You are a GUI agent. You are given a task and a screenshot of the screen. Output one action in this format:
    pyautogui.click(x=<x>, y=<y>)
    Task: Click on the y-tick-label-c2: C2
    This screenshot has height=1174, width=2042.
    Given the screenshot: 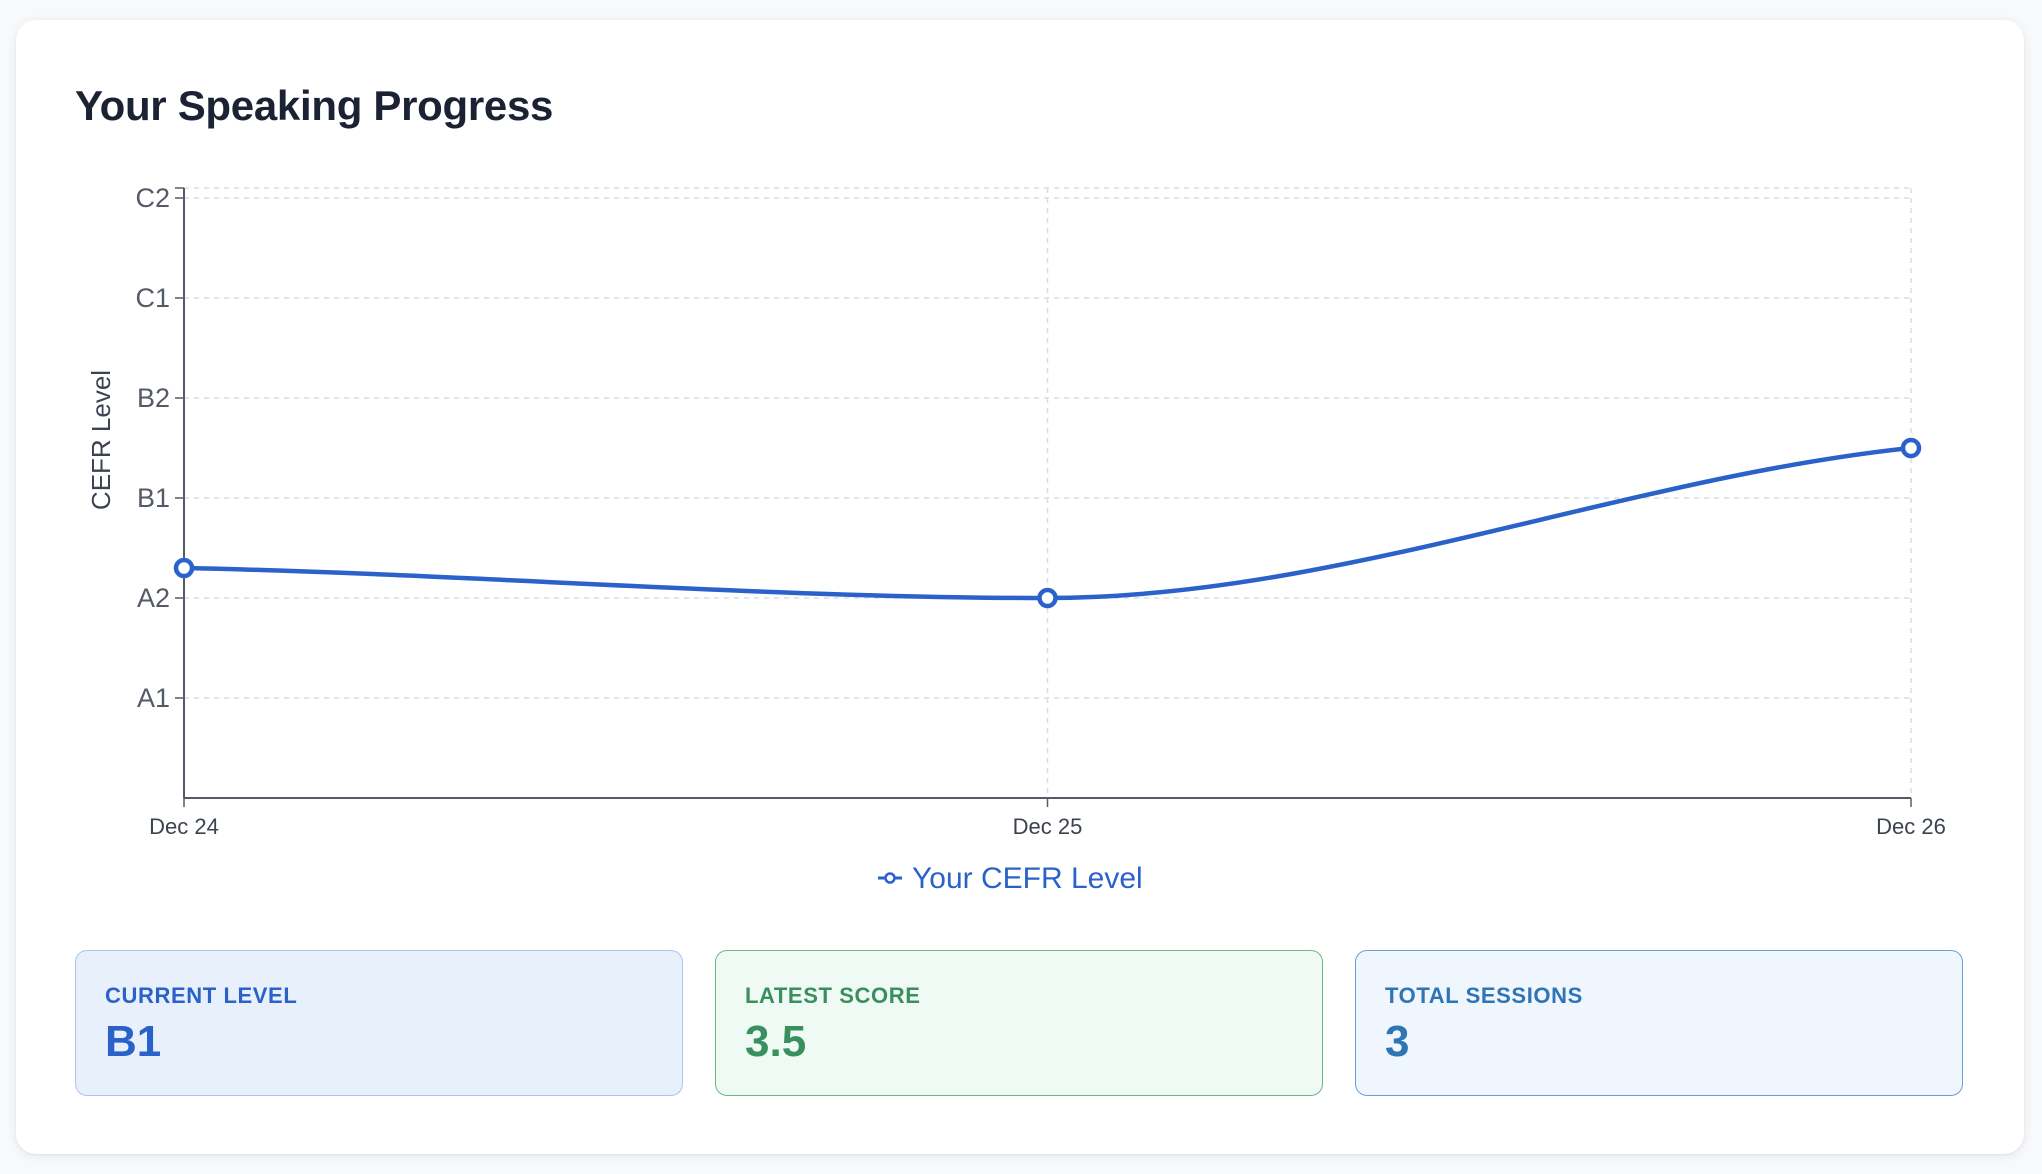 What is the action you would take?
    pyautogui.click(x=152, y=198)
    